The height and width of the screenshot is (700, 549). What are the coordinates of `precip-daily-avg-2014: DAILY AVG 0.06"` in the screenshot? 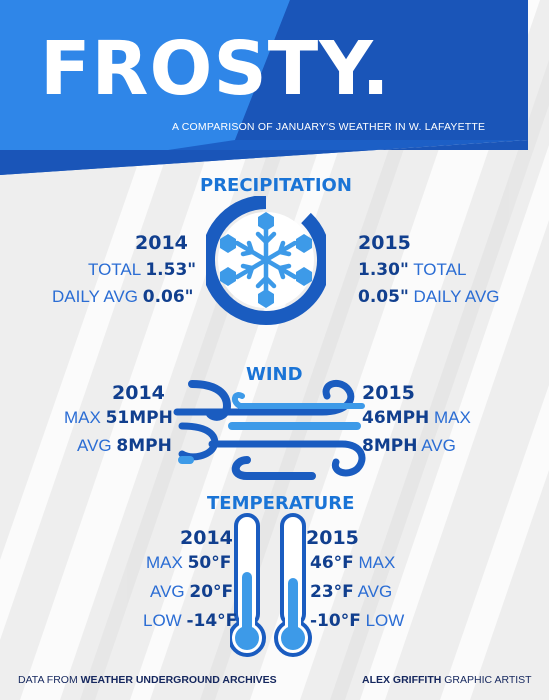 It's located at (123, 297).